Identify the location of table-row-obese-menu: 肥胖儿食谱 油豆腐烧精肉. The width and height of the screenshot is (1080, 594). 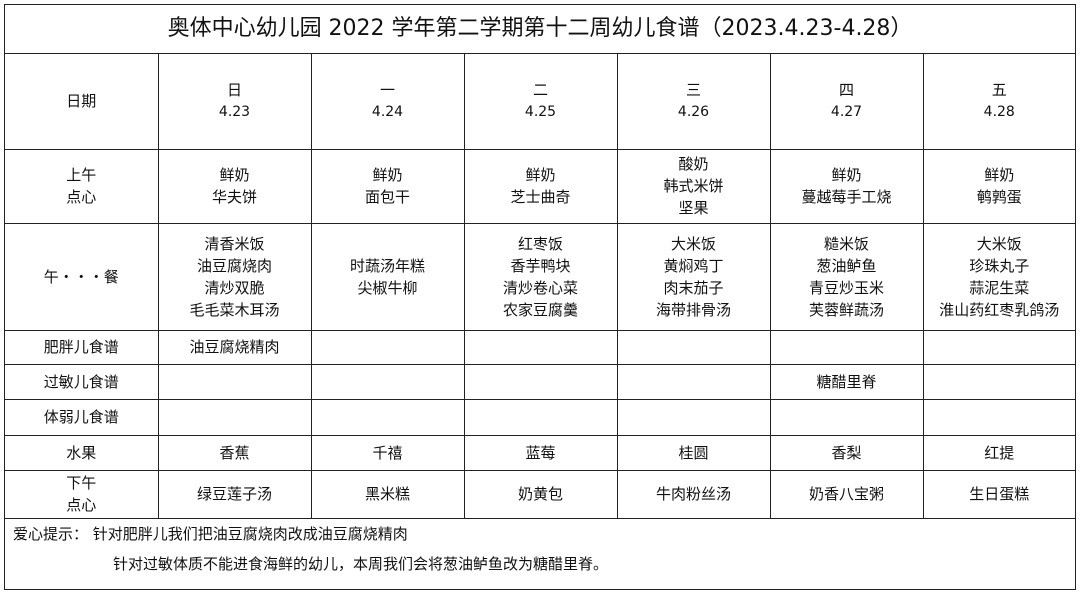
(540, 347).